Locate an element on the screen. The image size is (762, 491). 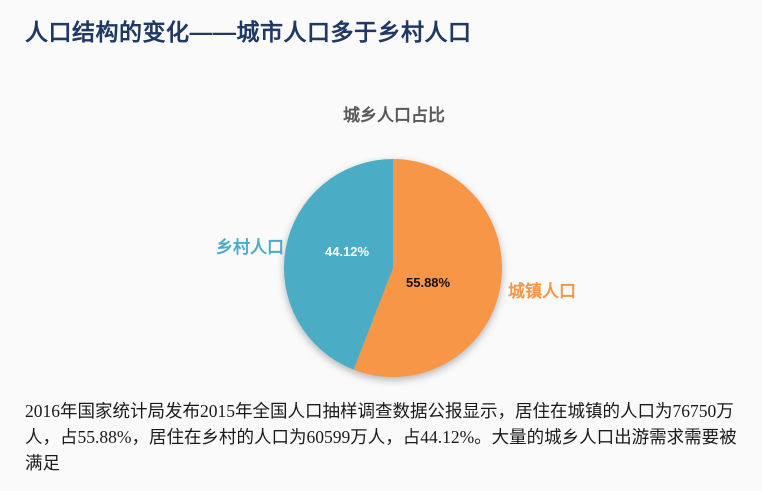
urban-slice-label: 城镇人口 is located at coordinates (542, 291).